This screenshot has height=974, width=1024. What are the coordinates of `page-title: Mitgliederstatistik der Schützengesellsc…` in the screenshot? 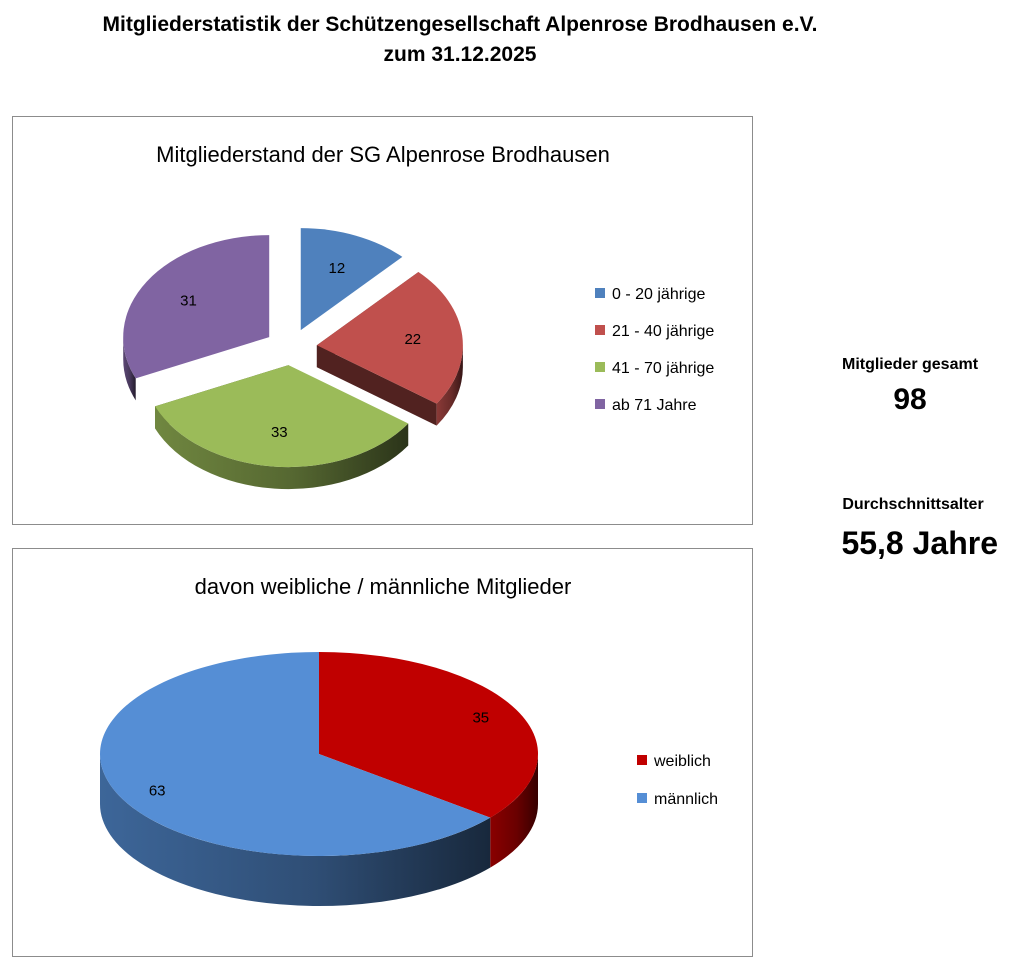 It's located at (460, 40).